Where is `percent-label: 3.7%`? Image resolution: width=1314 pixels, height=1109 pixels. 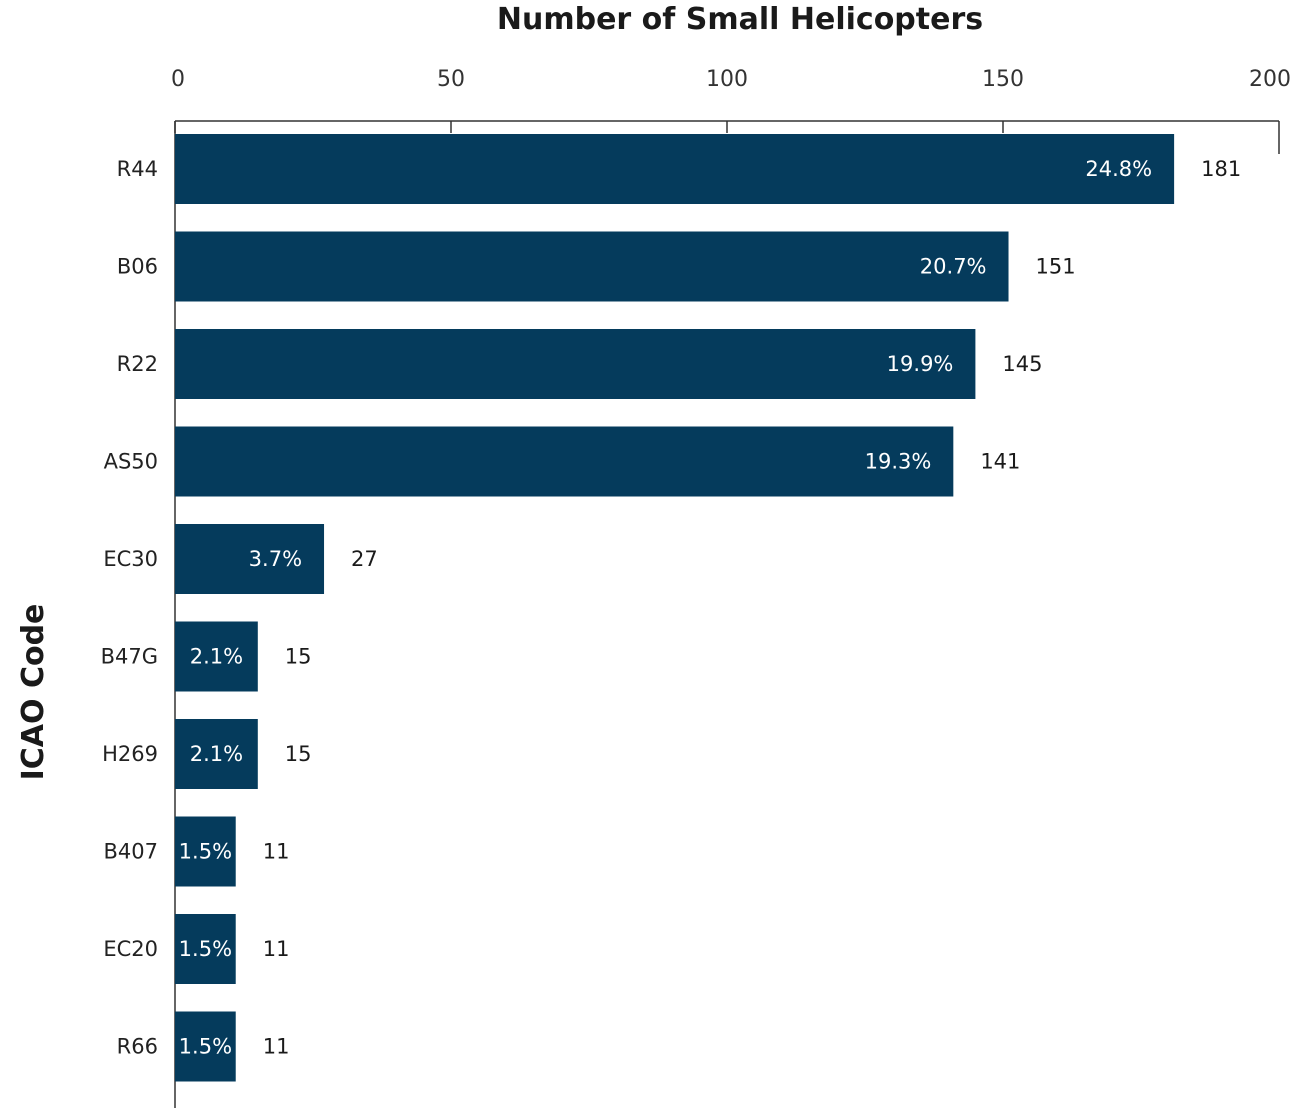 percent-label: 3.7% is located at coordinates (275, 559).